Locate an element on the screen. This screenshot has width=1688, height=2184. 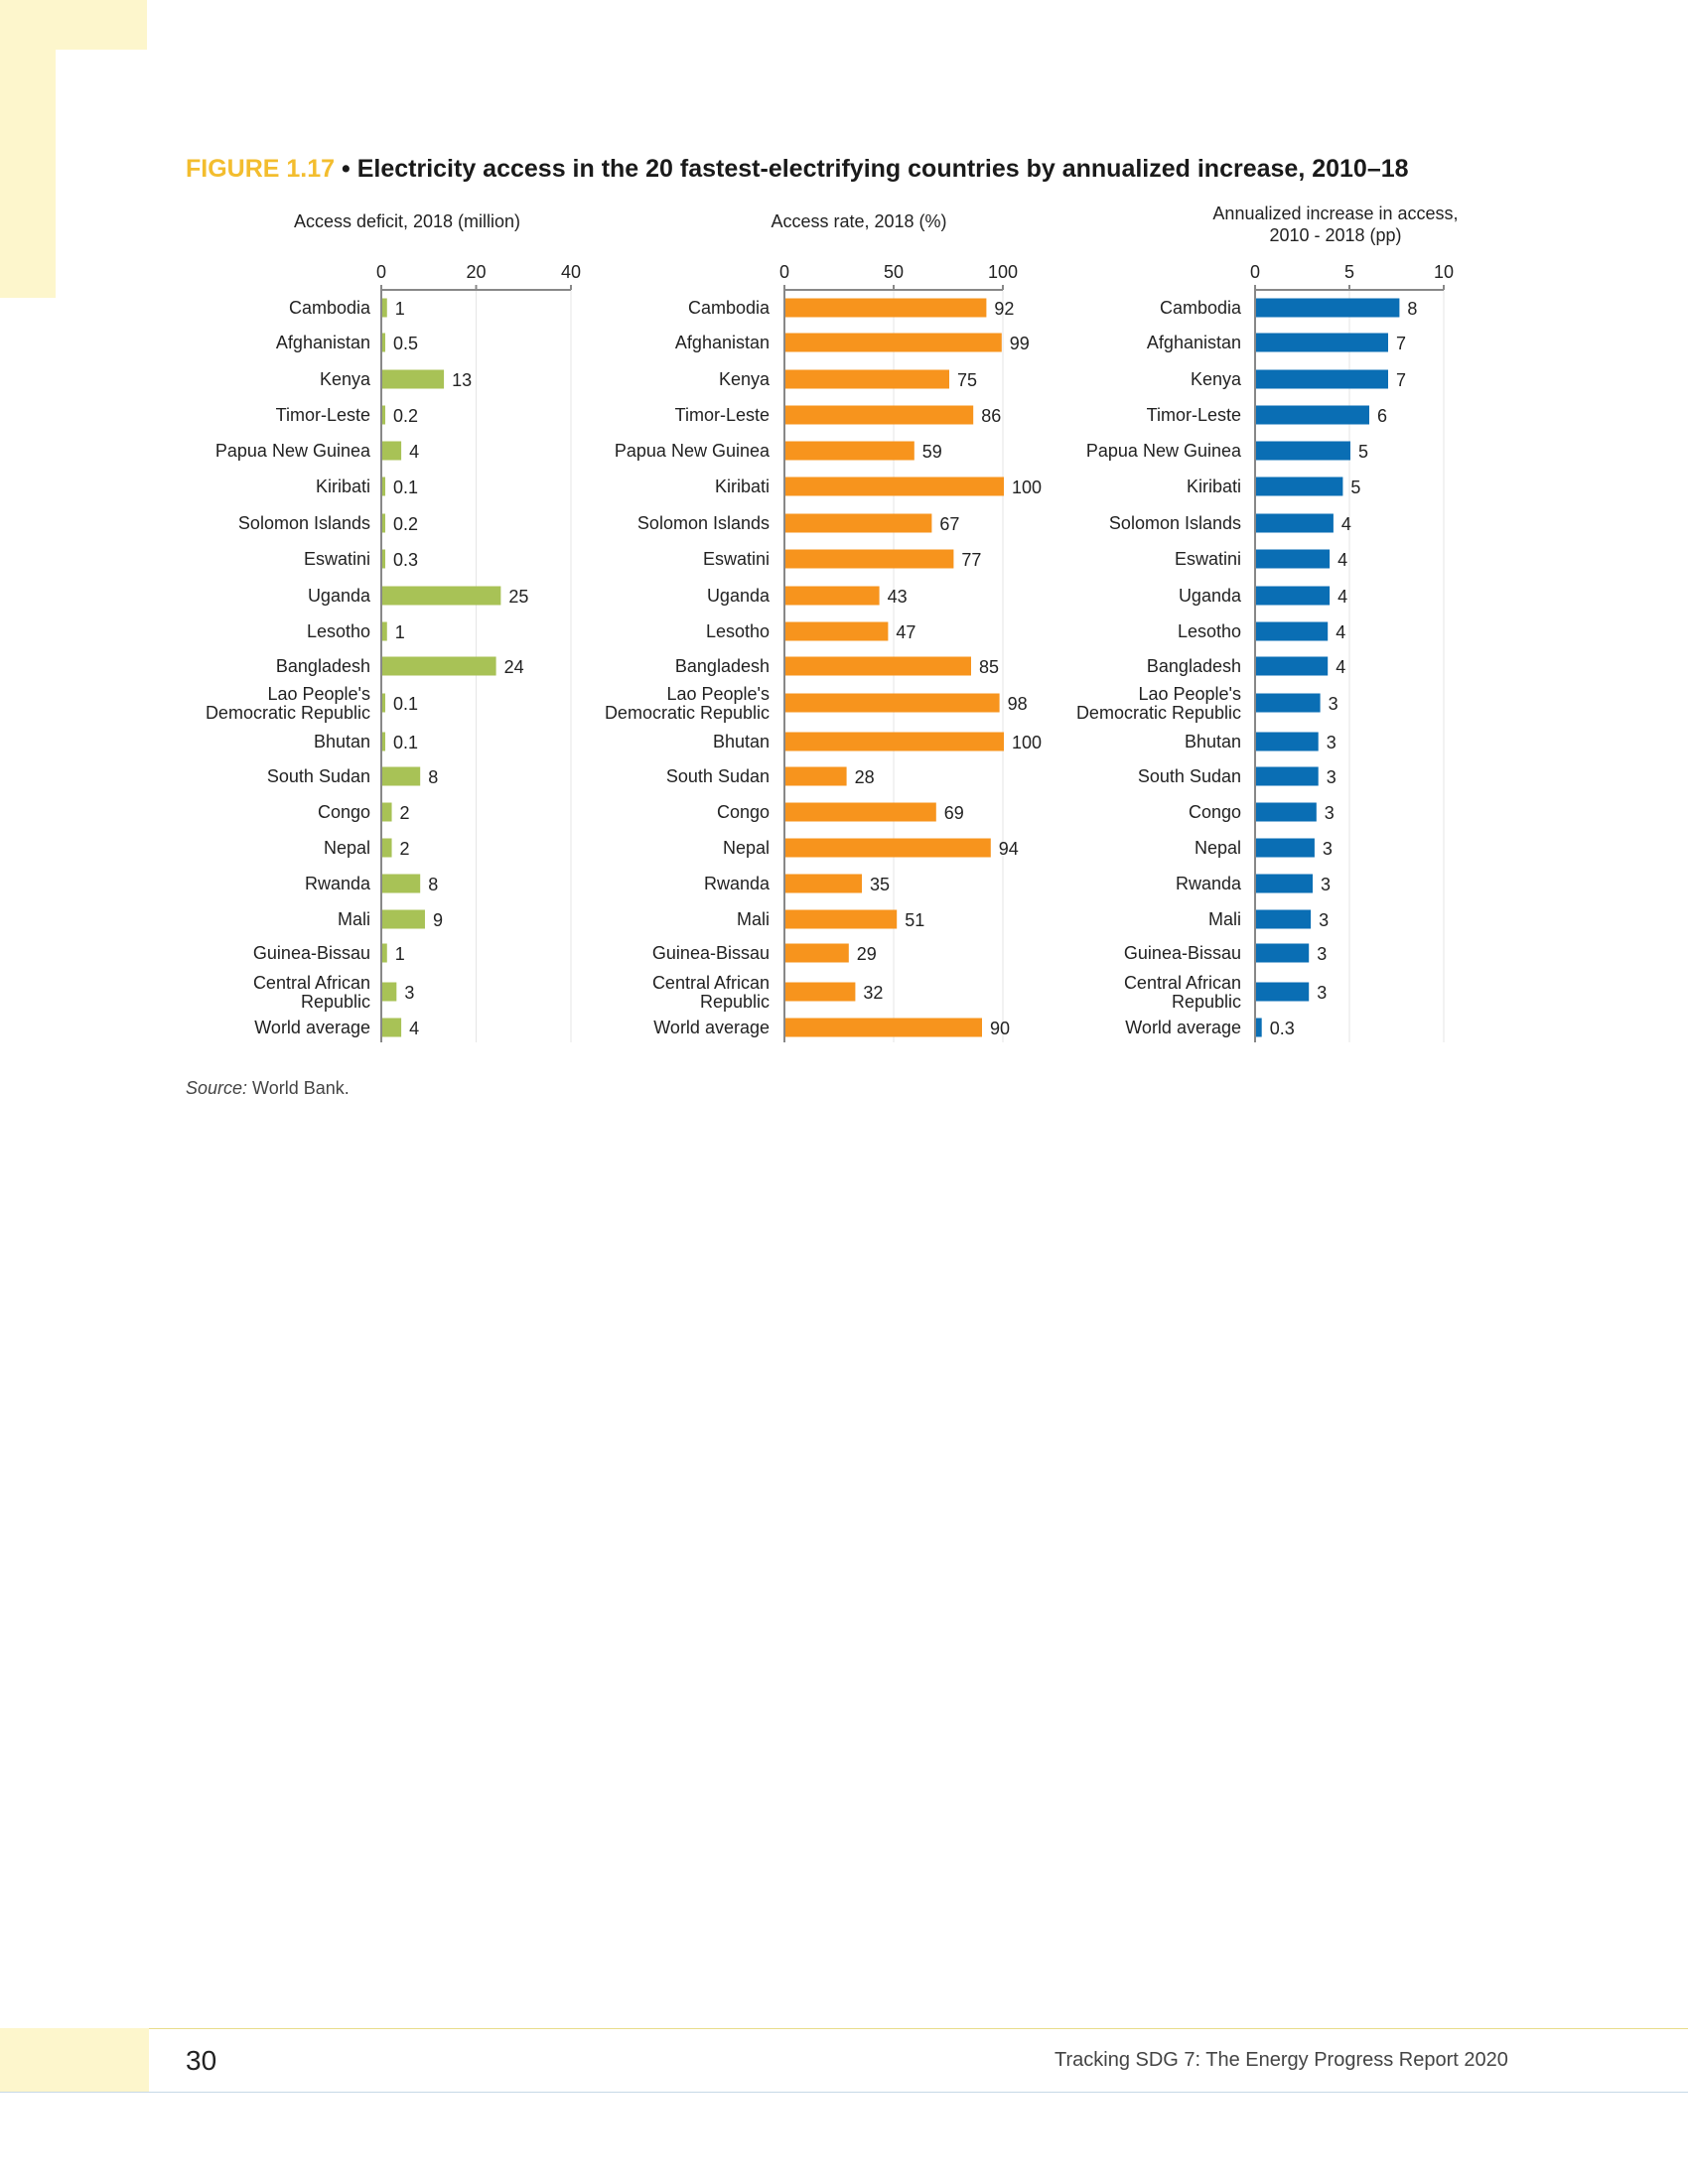
tick-label: 40 is located at coordinates (571, 272).